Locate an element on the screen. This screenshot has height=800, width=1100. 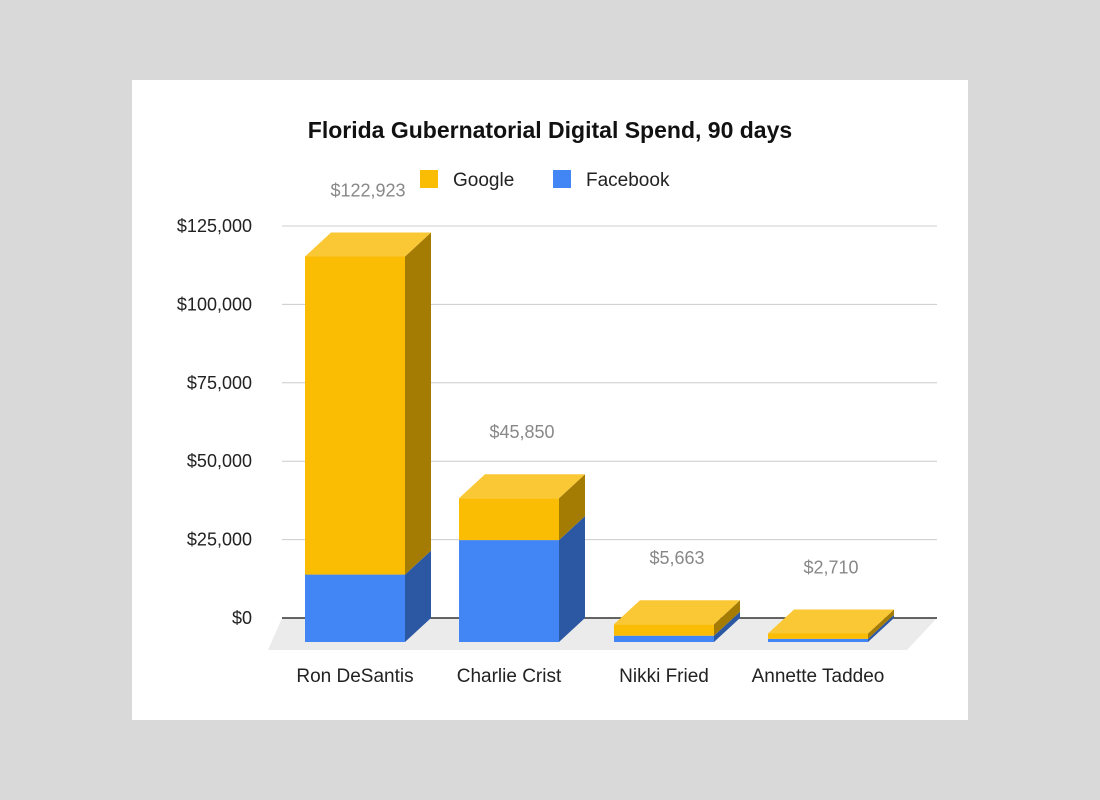
legend-swatch-facebook is located at coordinates (562, 179).